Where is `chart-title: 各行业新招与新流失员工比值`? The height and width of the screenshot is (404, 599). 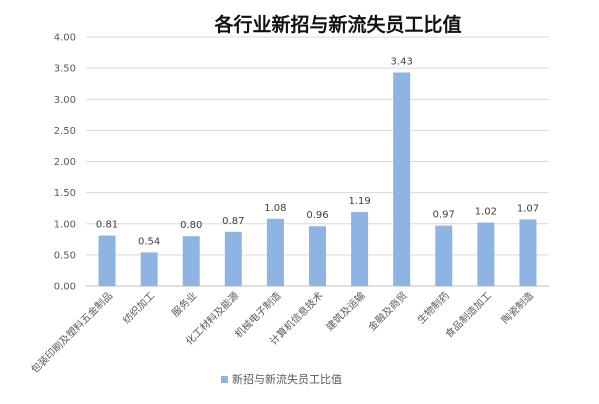 chart-title: 各行业新招与新流失员工比值 is located at coordinates (337, 24).